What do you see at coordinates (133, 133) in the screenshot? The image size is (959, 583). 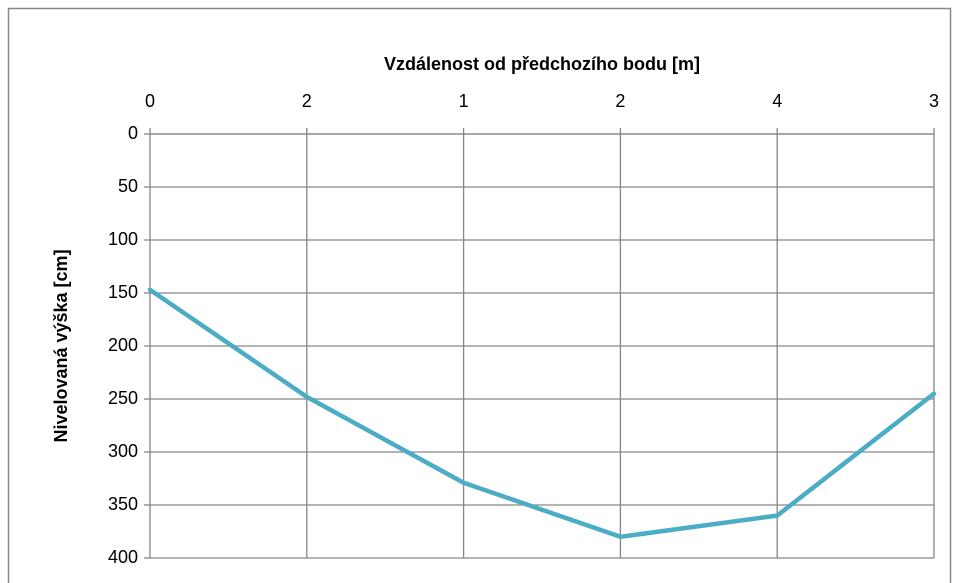 I see `y-tick-label: 0` at bounding box center [133, 133].